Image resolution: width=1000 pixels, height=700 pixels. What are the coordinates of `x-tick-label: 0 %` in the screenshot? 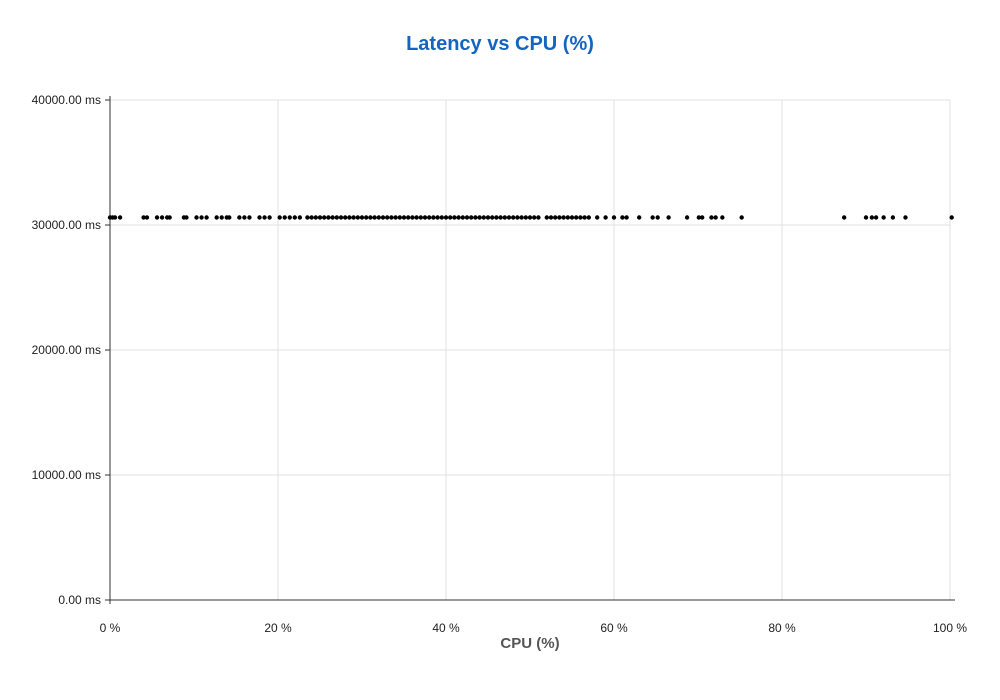 It's located at (110, 628).